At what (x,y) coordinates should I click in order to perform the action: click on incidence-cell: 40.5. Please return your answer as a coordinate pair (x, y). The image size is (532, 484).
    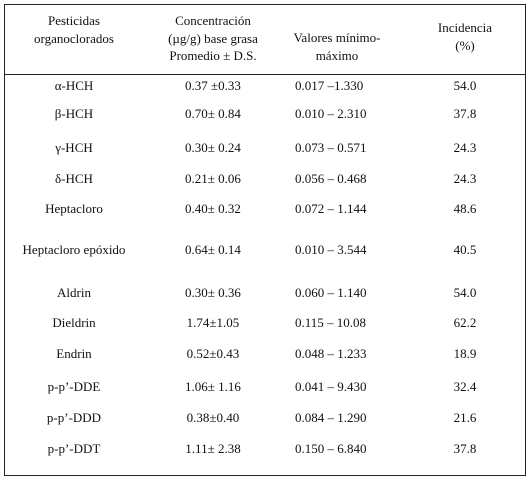
    Looking at the image, I should click on (465, 249).